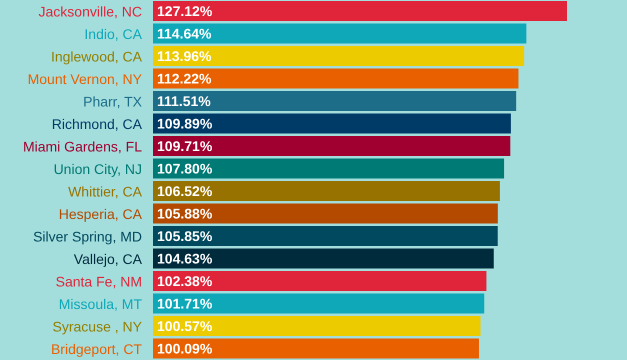 The image size is (627, 360). Describe the element at coordinates (99, 281) in the screenshot. I see `y-tick-label: Santa Fe, NM` at that location.